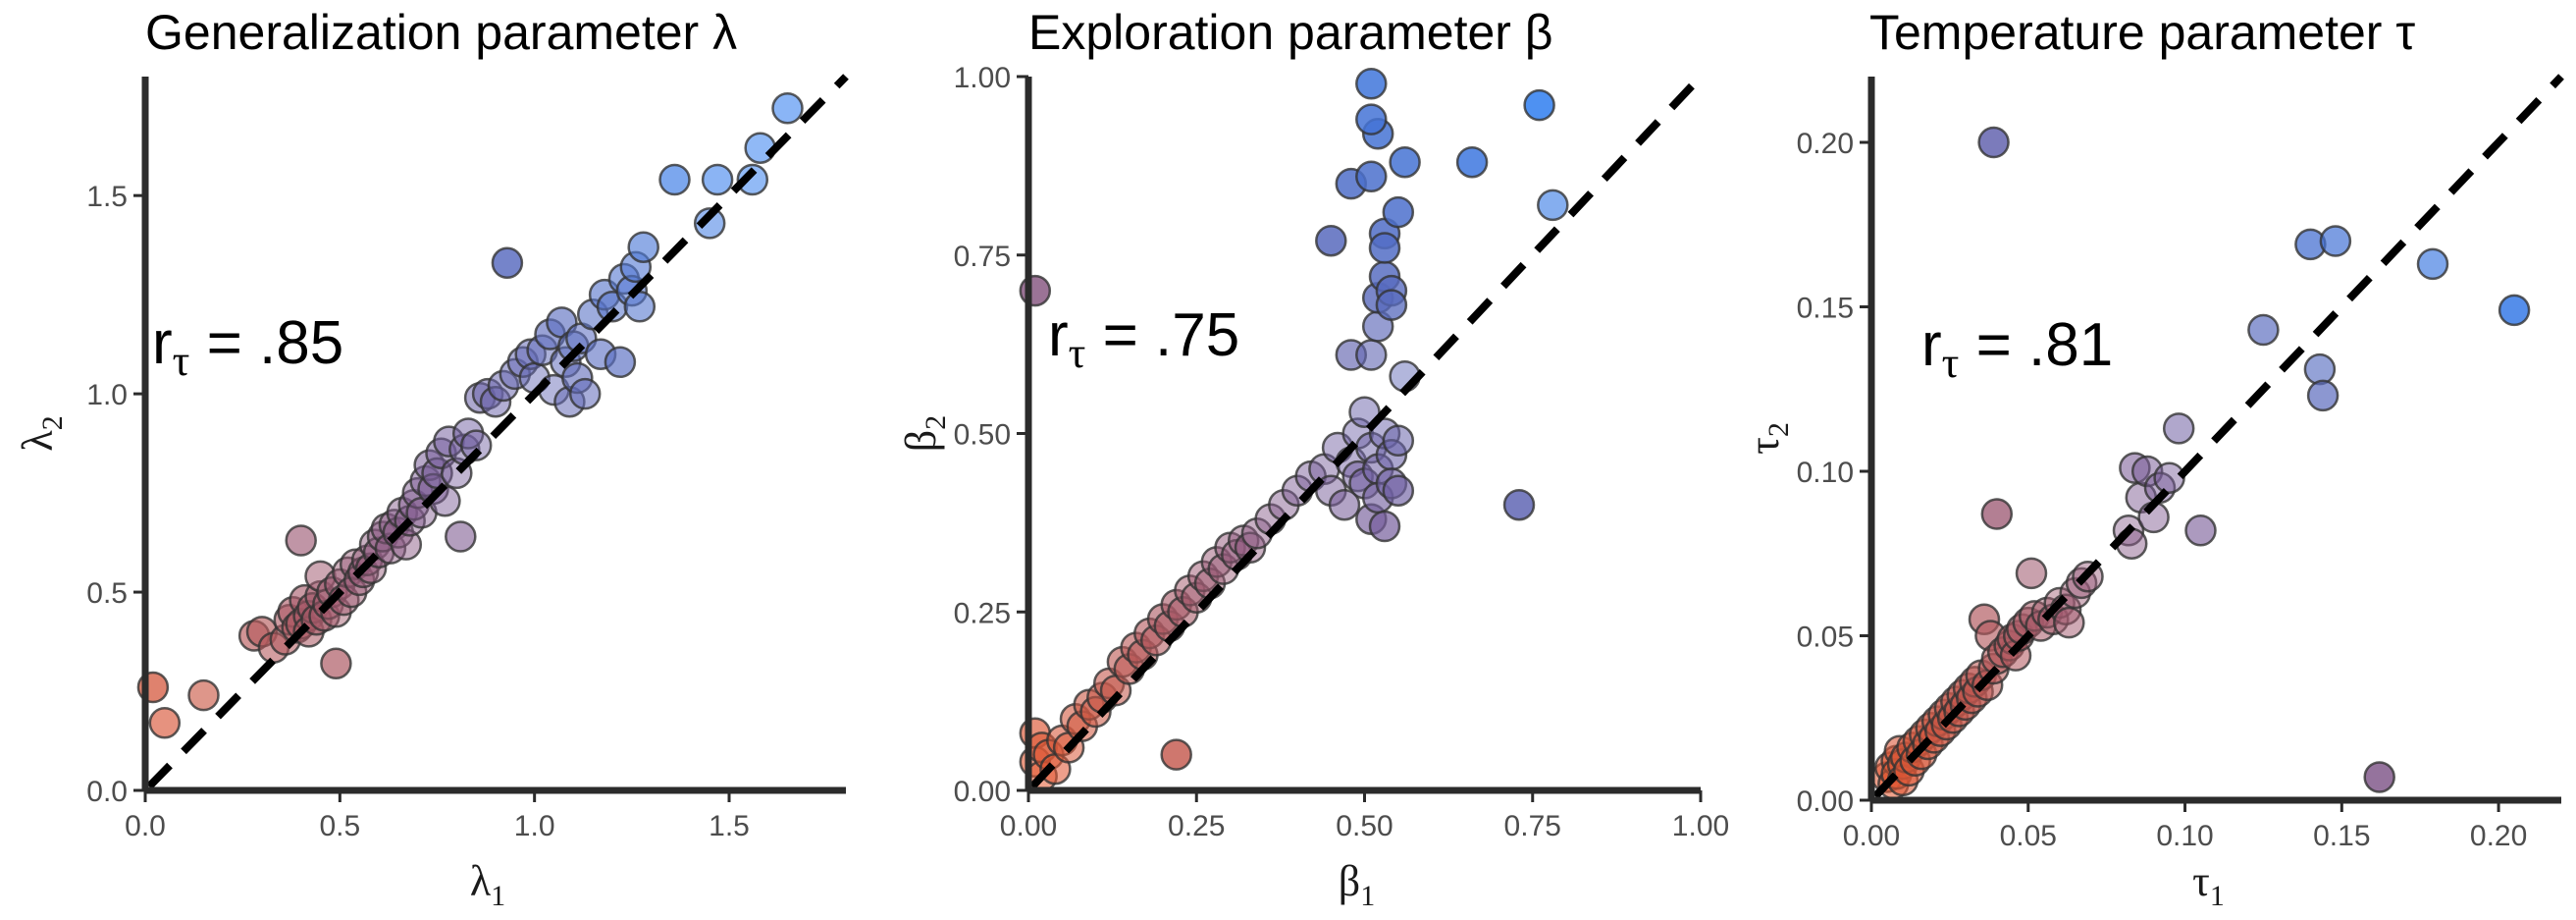 Image resolution: width=2576 pixels, height=920 pixels. Describe the element at coordinates (982, 436) in the screenshot. I see `y-tick-label: 0.50` at that location.